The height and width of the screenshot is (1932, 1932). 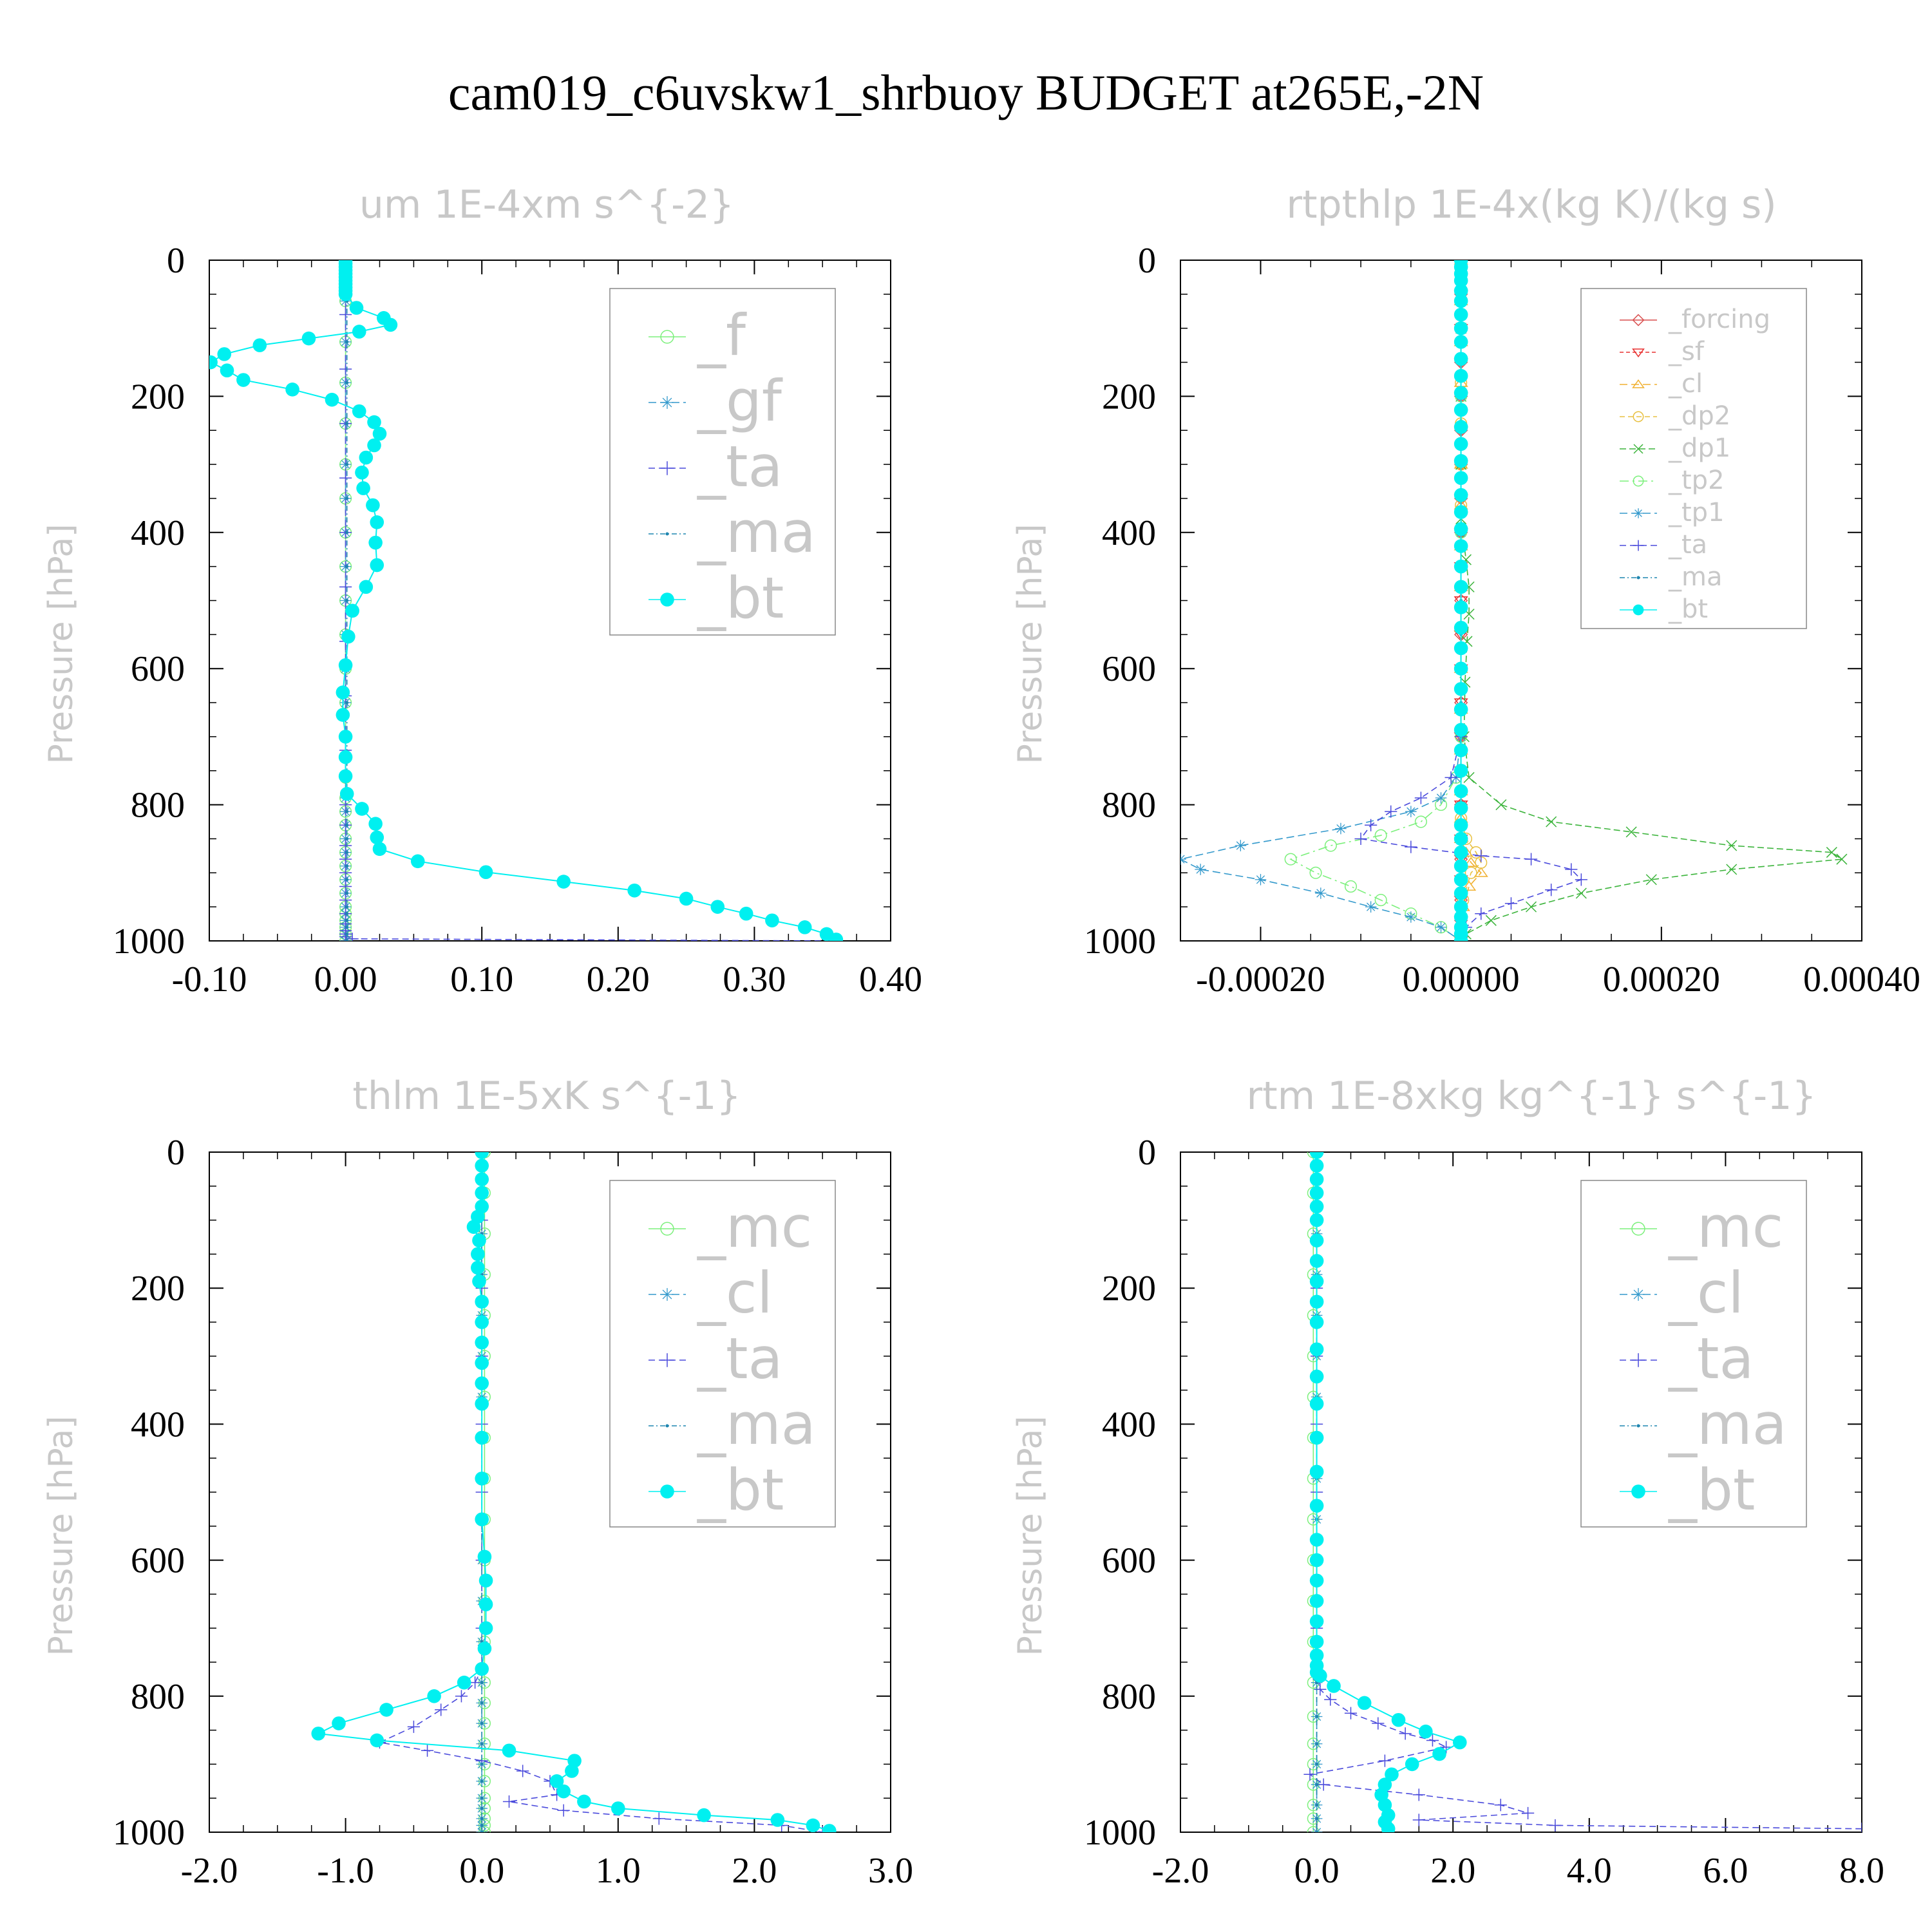 What do you see at coordinates (740, 1358) in the screenshot?
I see `legend-label: _ta` at bounding box center [740, 1358].